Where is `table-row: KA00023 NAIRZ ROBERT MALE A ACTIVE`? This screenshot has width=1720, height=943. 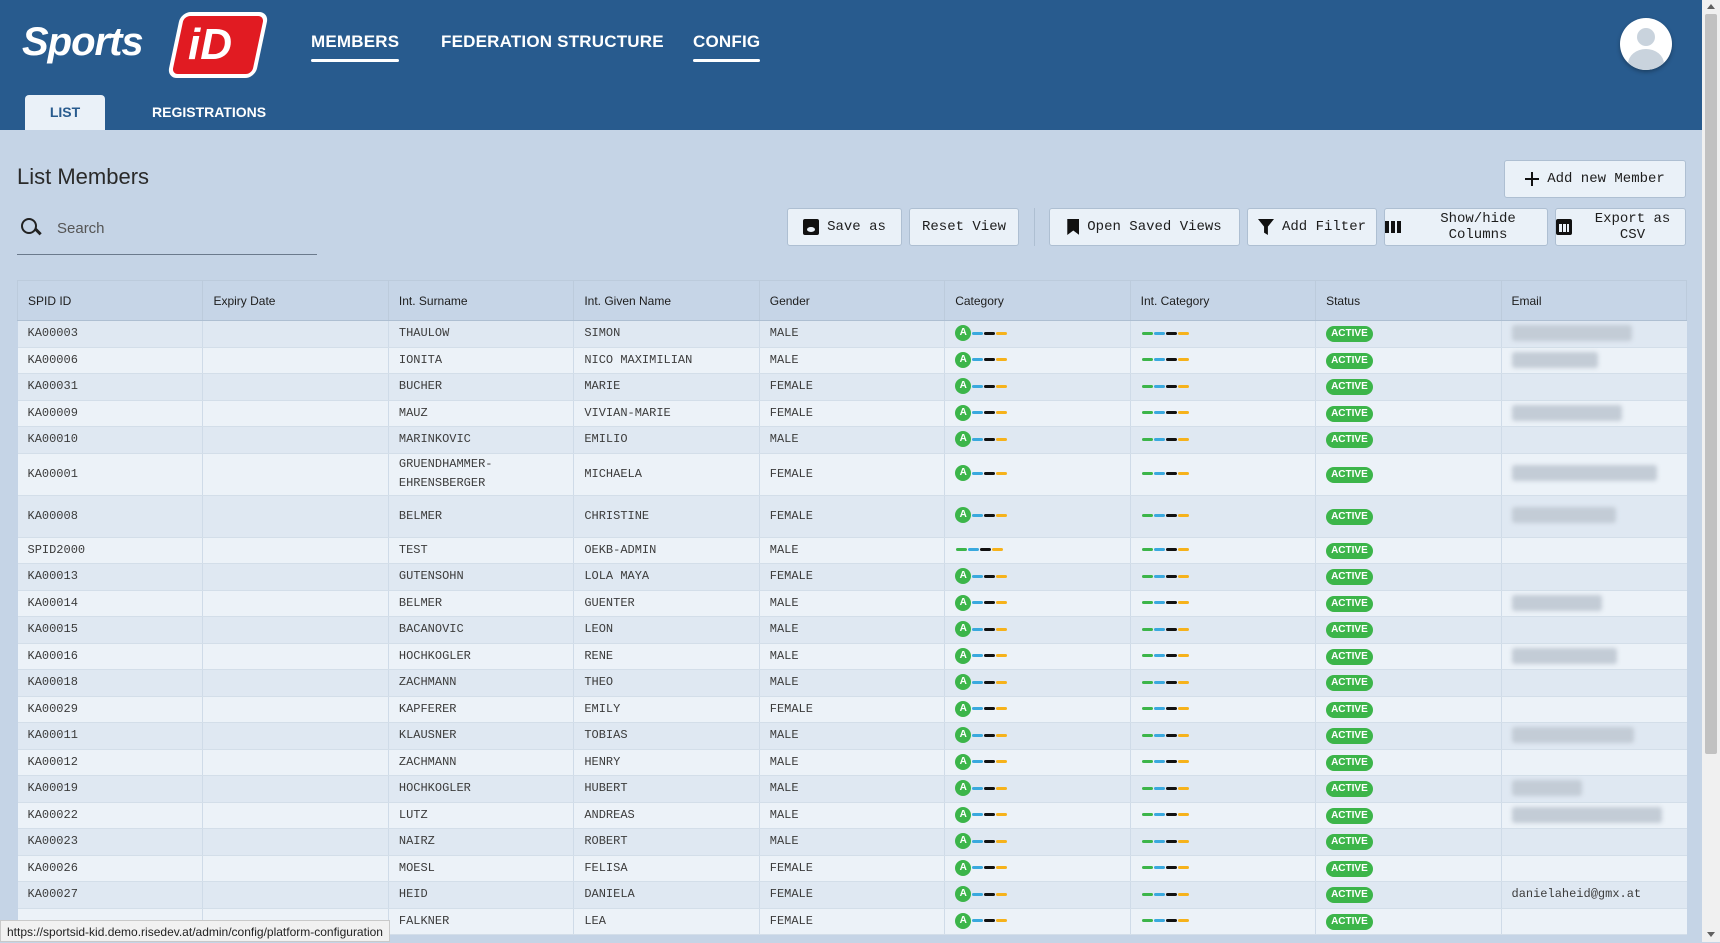 table-row: KA00023 NAIRZ ROBERT MALE A ACTIVE is located at coordinates (852, 842).